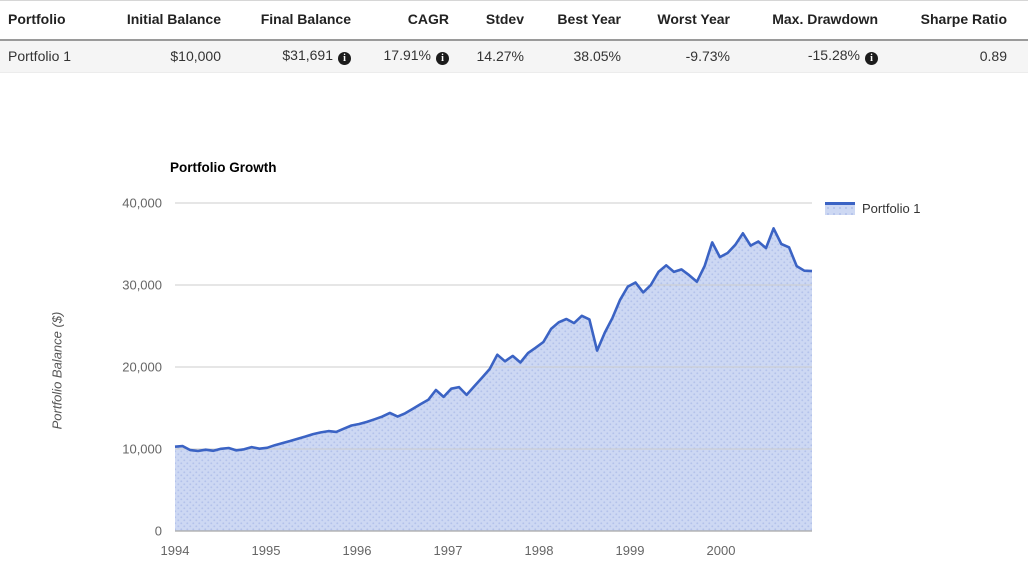 The image size is (1028, 579). What do you see at coordinates (833, 55) in the screenshot?
I see `max-drawdown-value: -15.28%` at bounding box center [833, 55].